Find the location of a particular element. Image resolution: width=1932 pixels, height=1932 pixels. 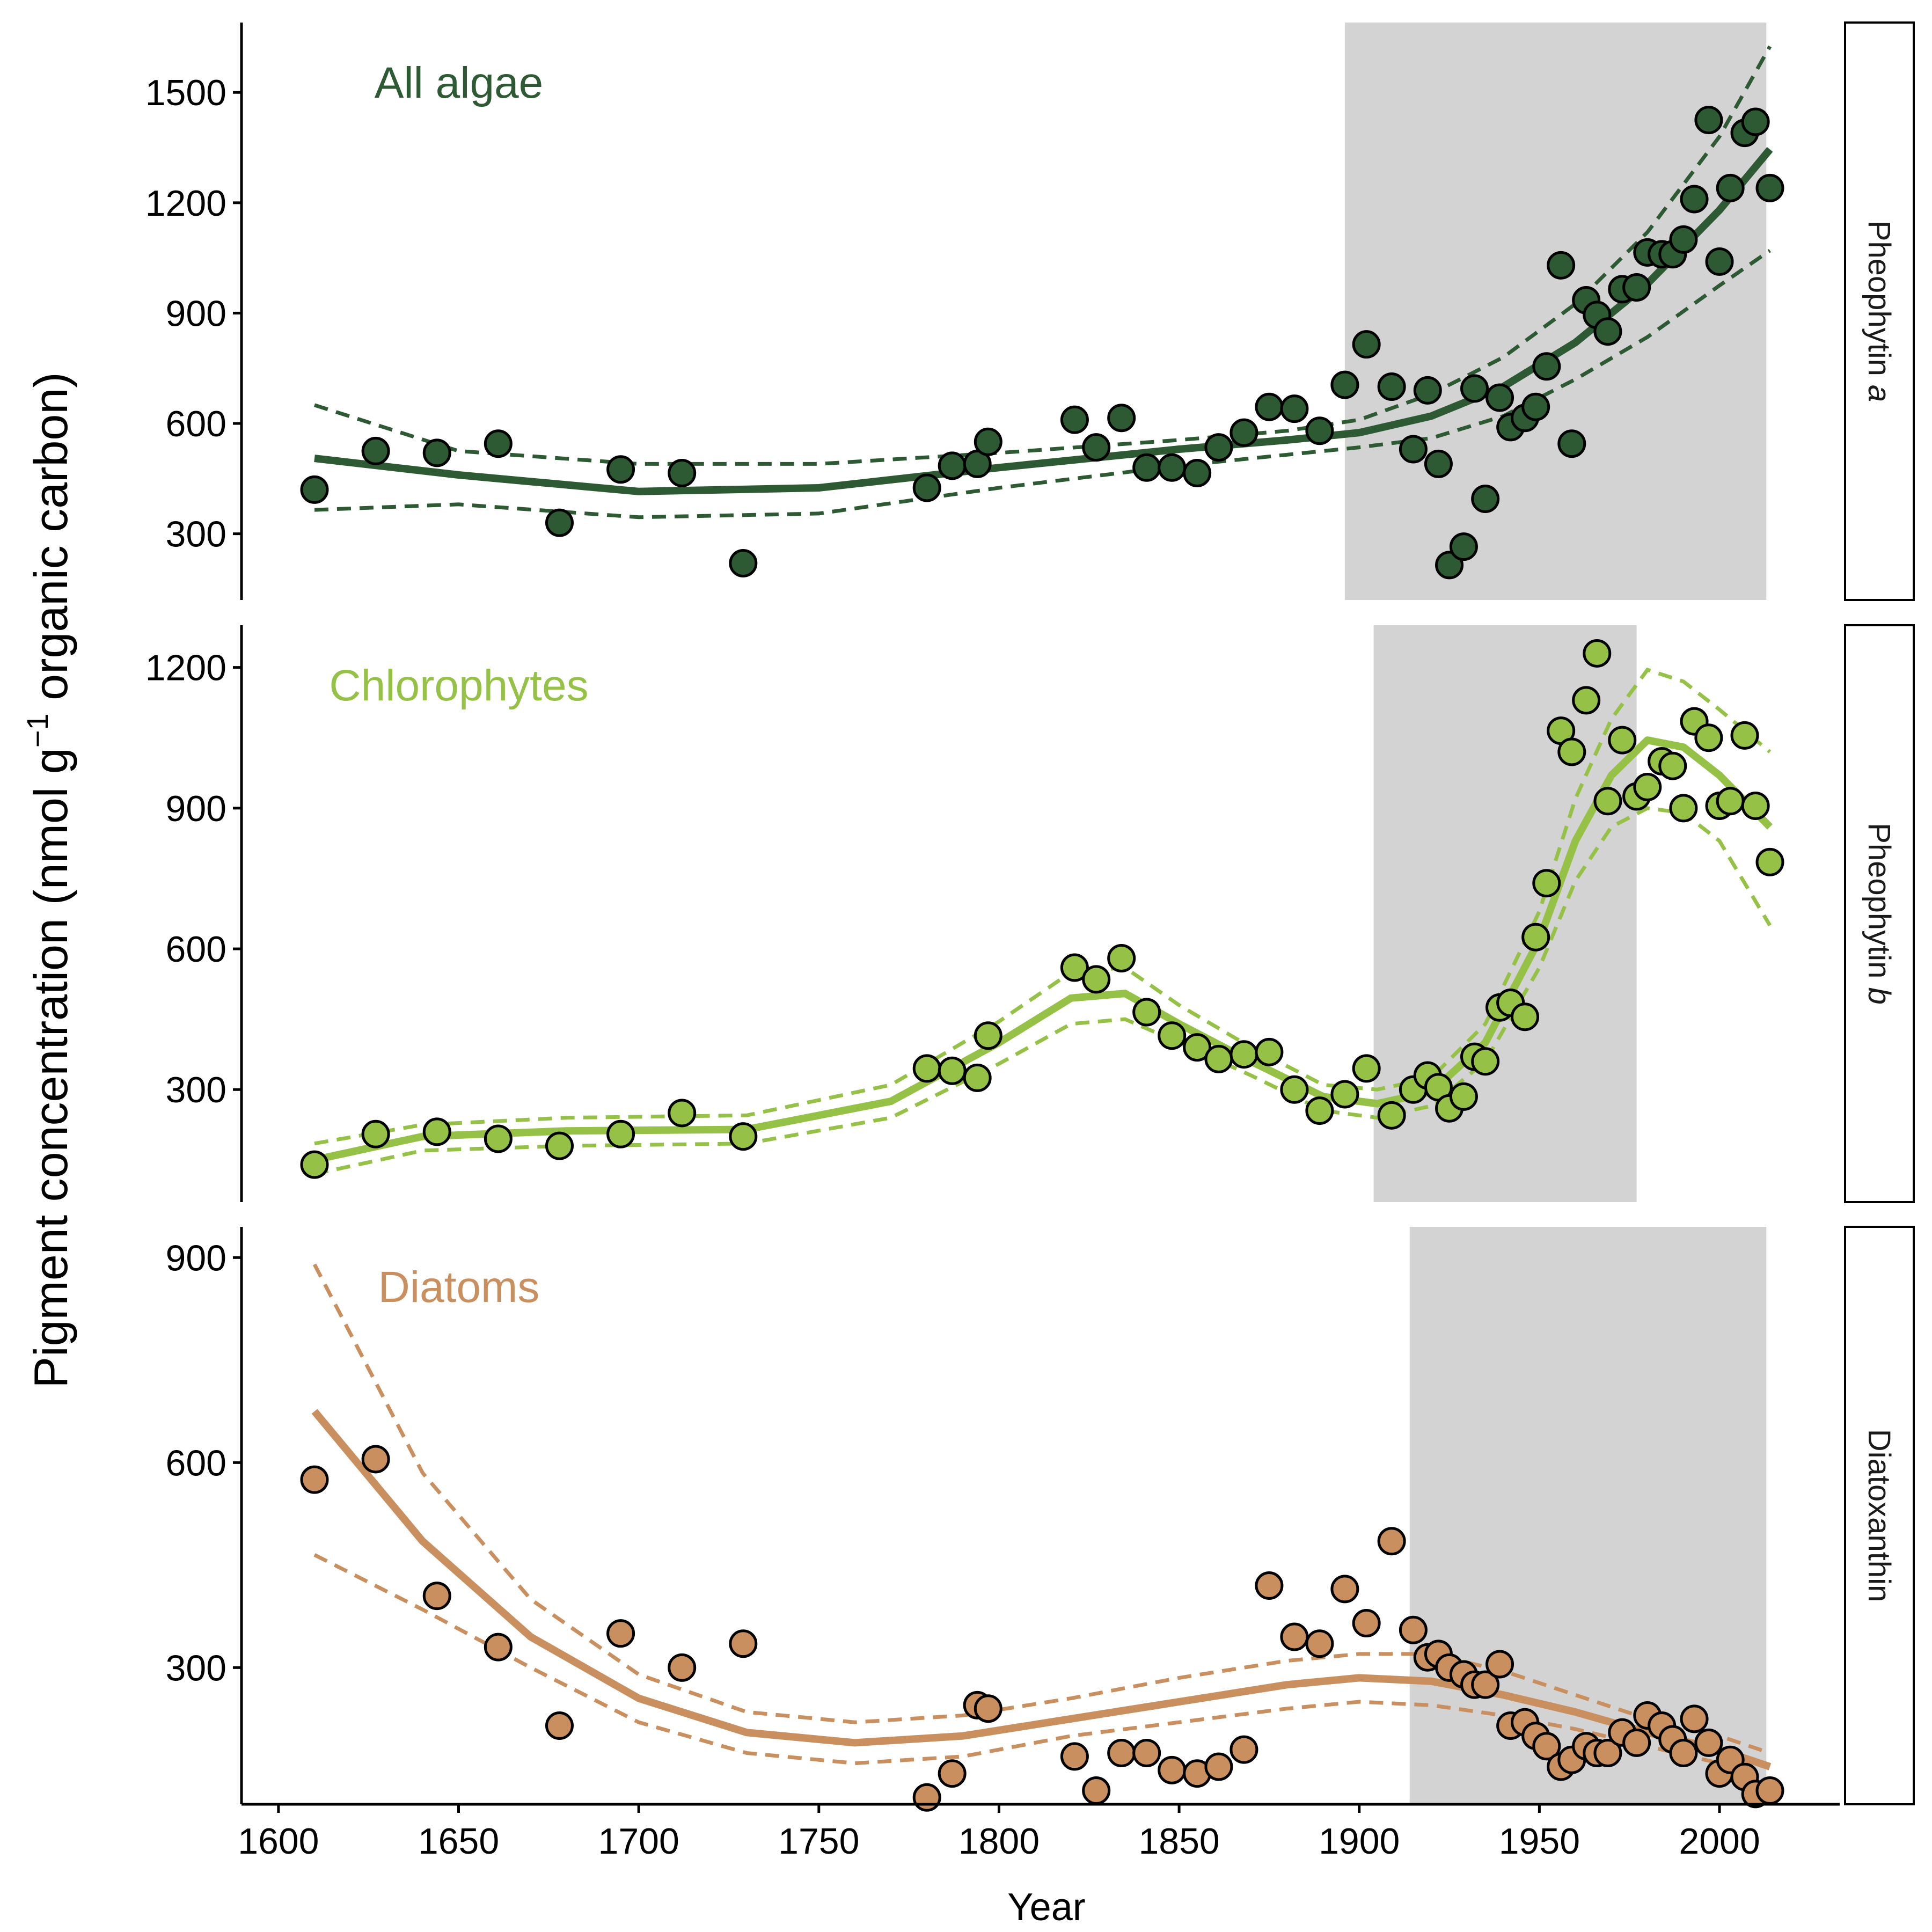

y-tick-label: 1200 is located at coordinates (185, 203).